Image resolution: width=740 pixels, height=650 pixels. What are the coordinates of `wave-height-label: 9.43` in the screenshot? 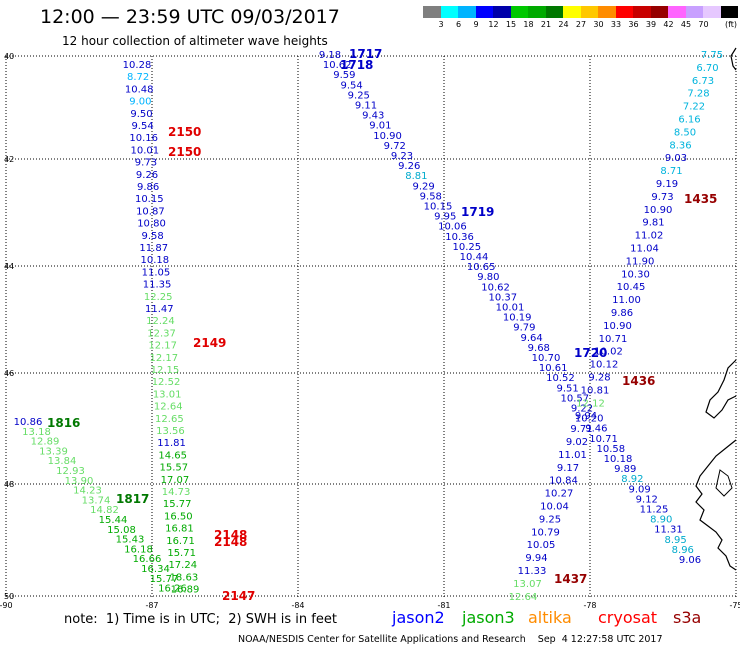 It's located at (373, 116).